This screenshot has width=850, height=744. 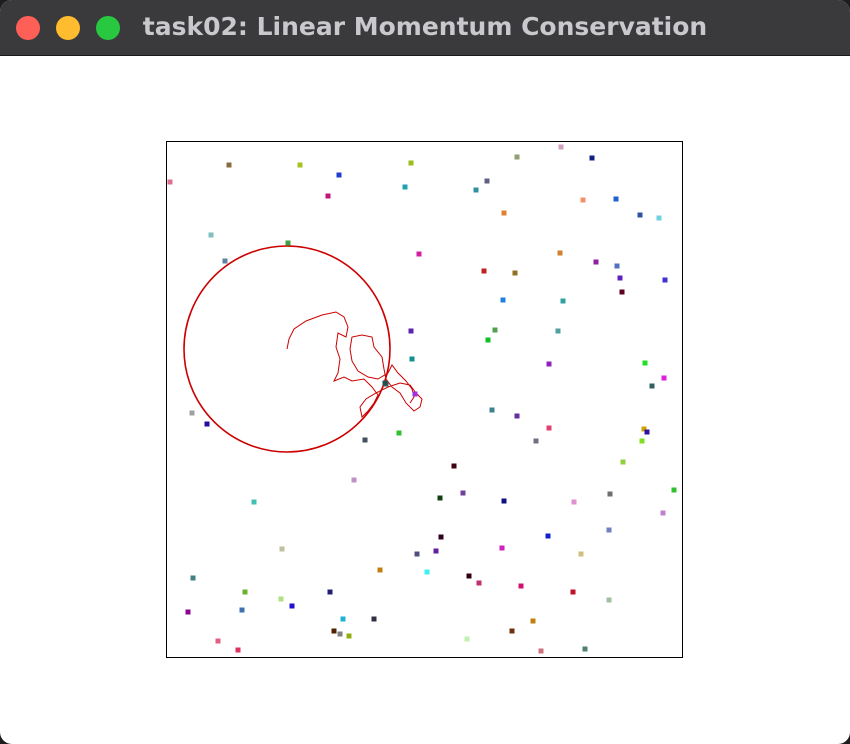 I want to click on title-bar: task02: Linear Momentum Conservation, so click(x=425, y=28).